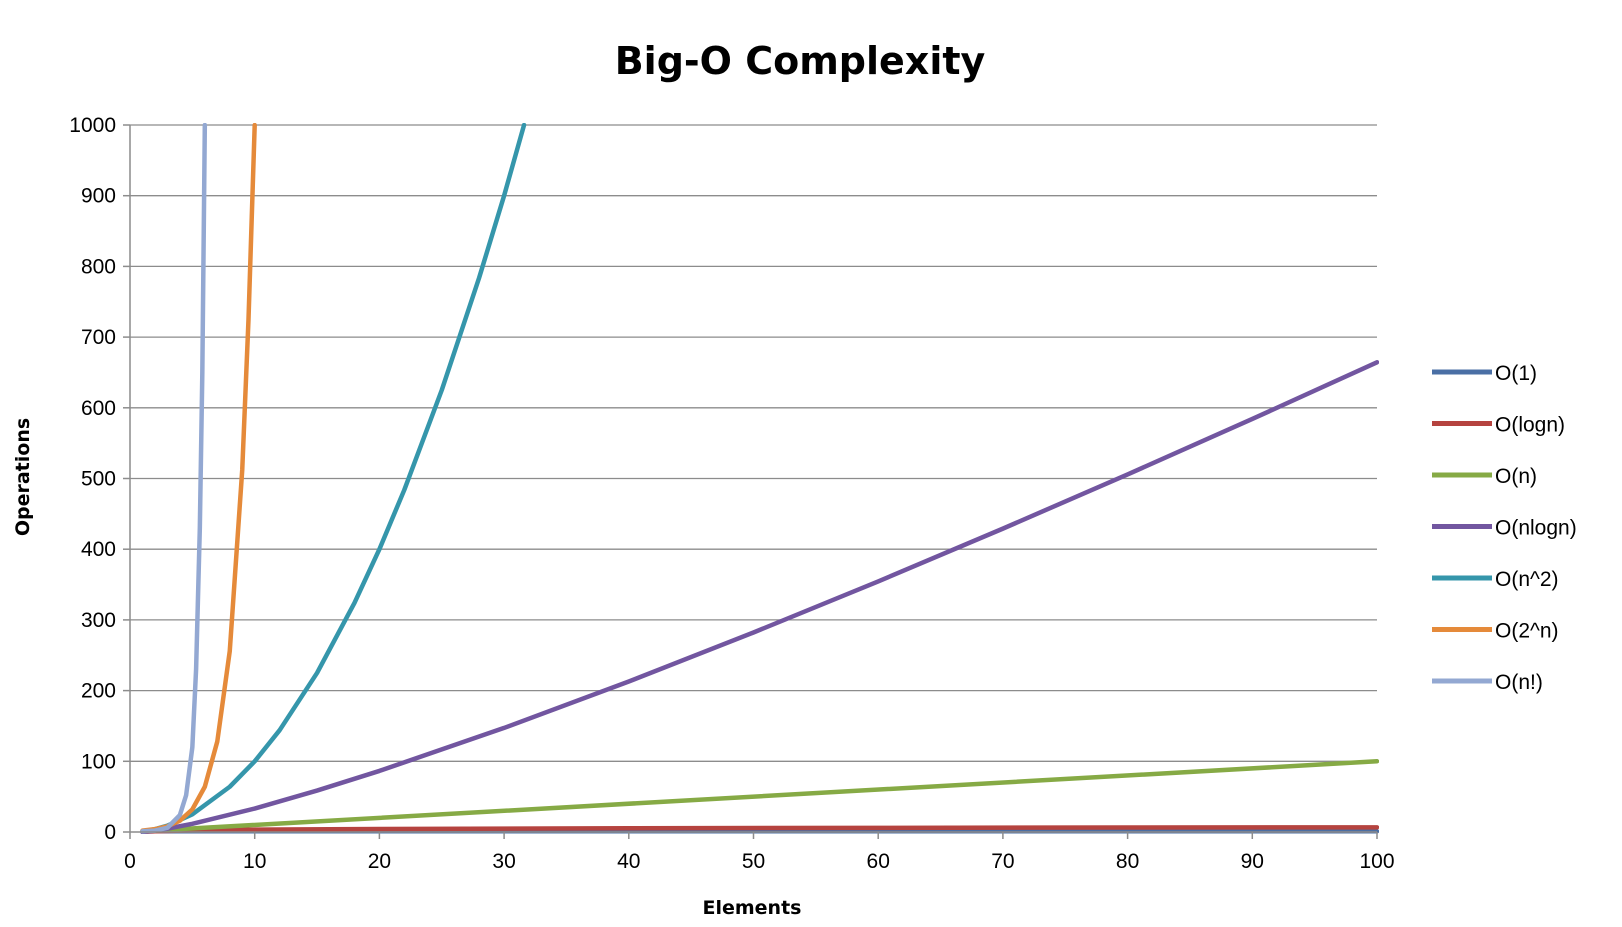 The width and height of the screenshot is (1622, 927). I want to click on legend-label-o-2-n: O(2^n), so click(1527, 631).